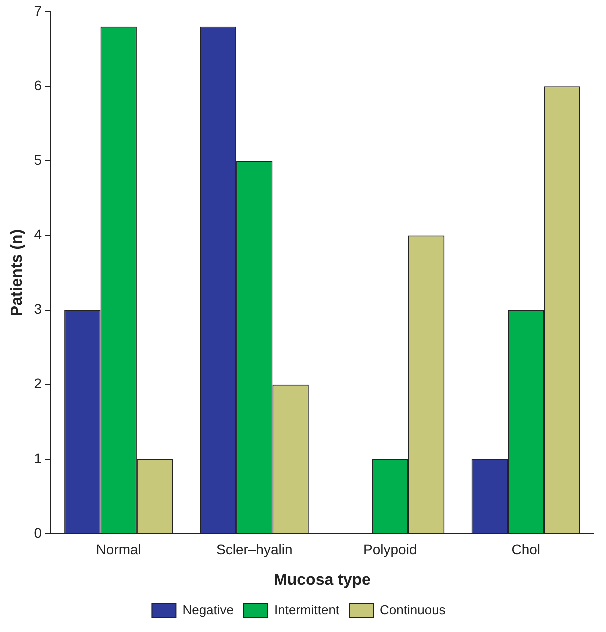  I want to click on legend-label: Intermittent, so click(307, 610).